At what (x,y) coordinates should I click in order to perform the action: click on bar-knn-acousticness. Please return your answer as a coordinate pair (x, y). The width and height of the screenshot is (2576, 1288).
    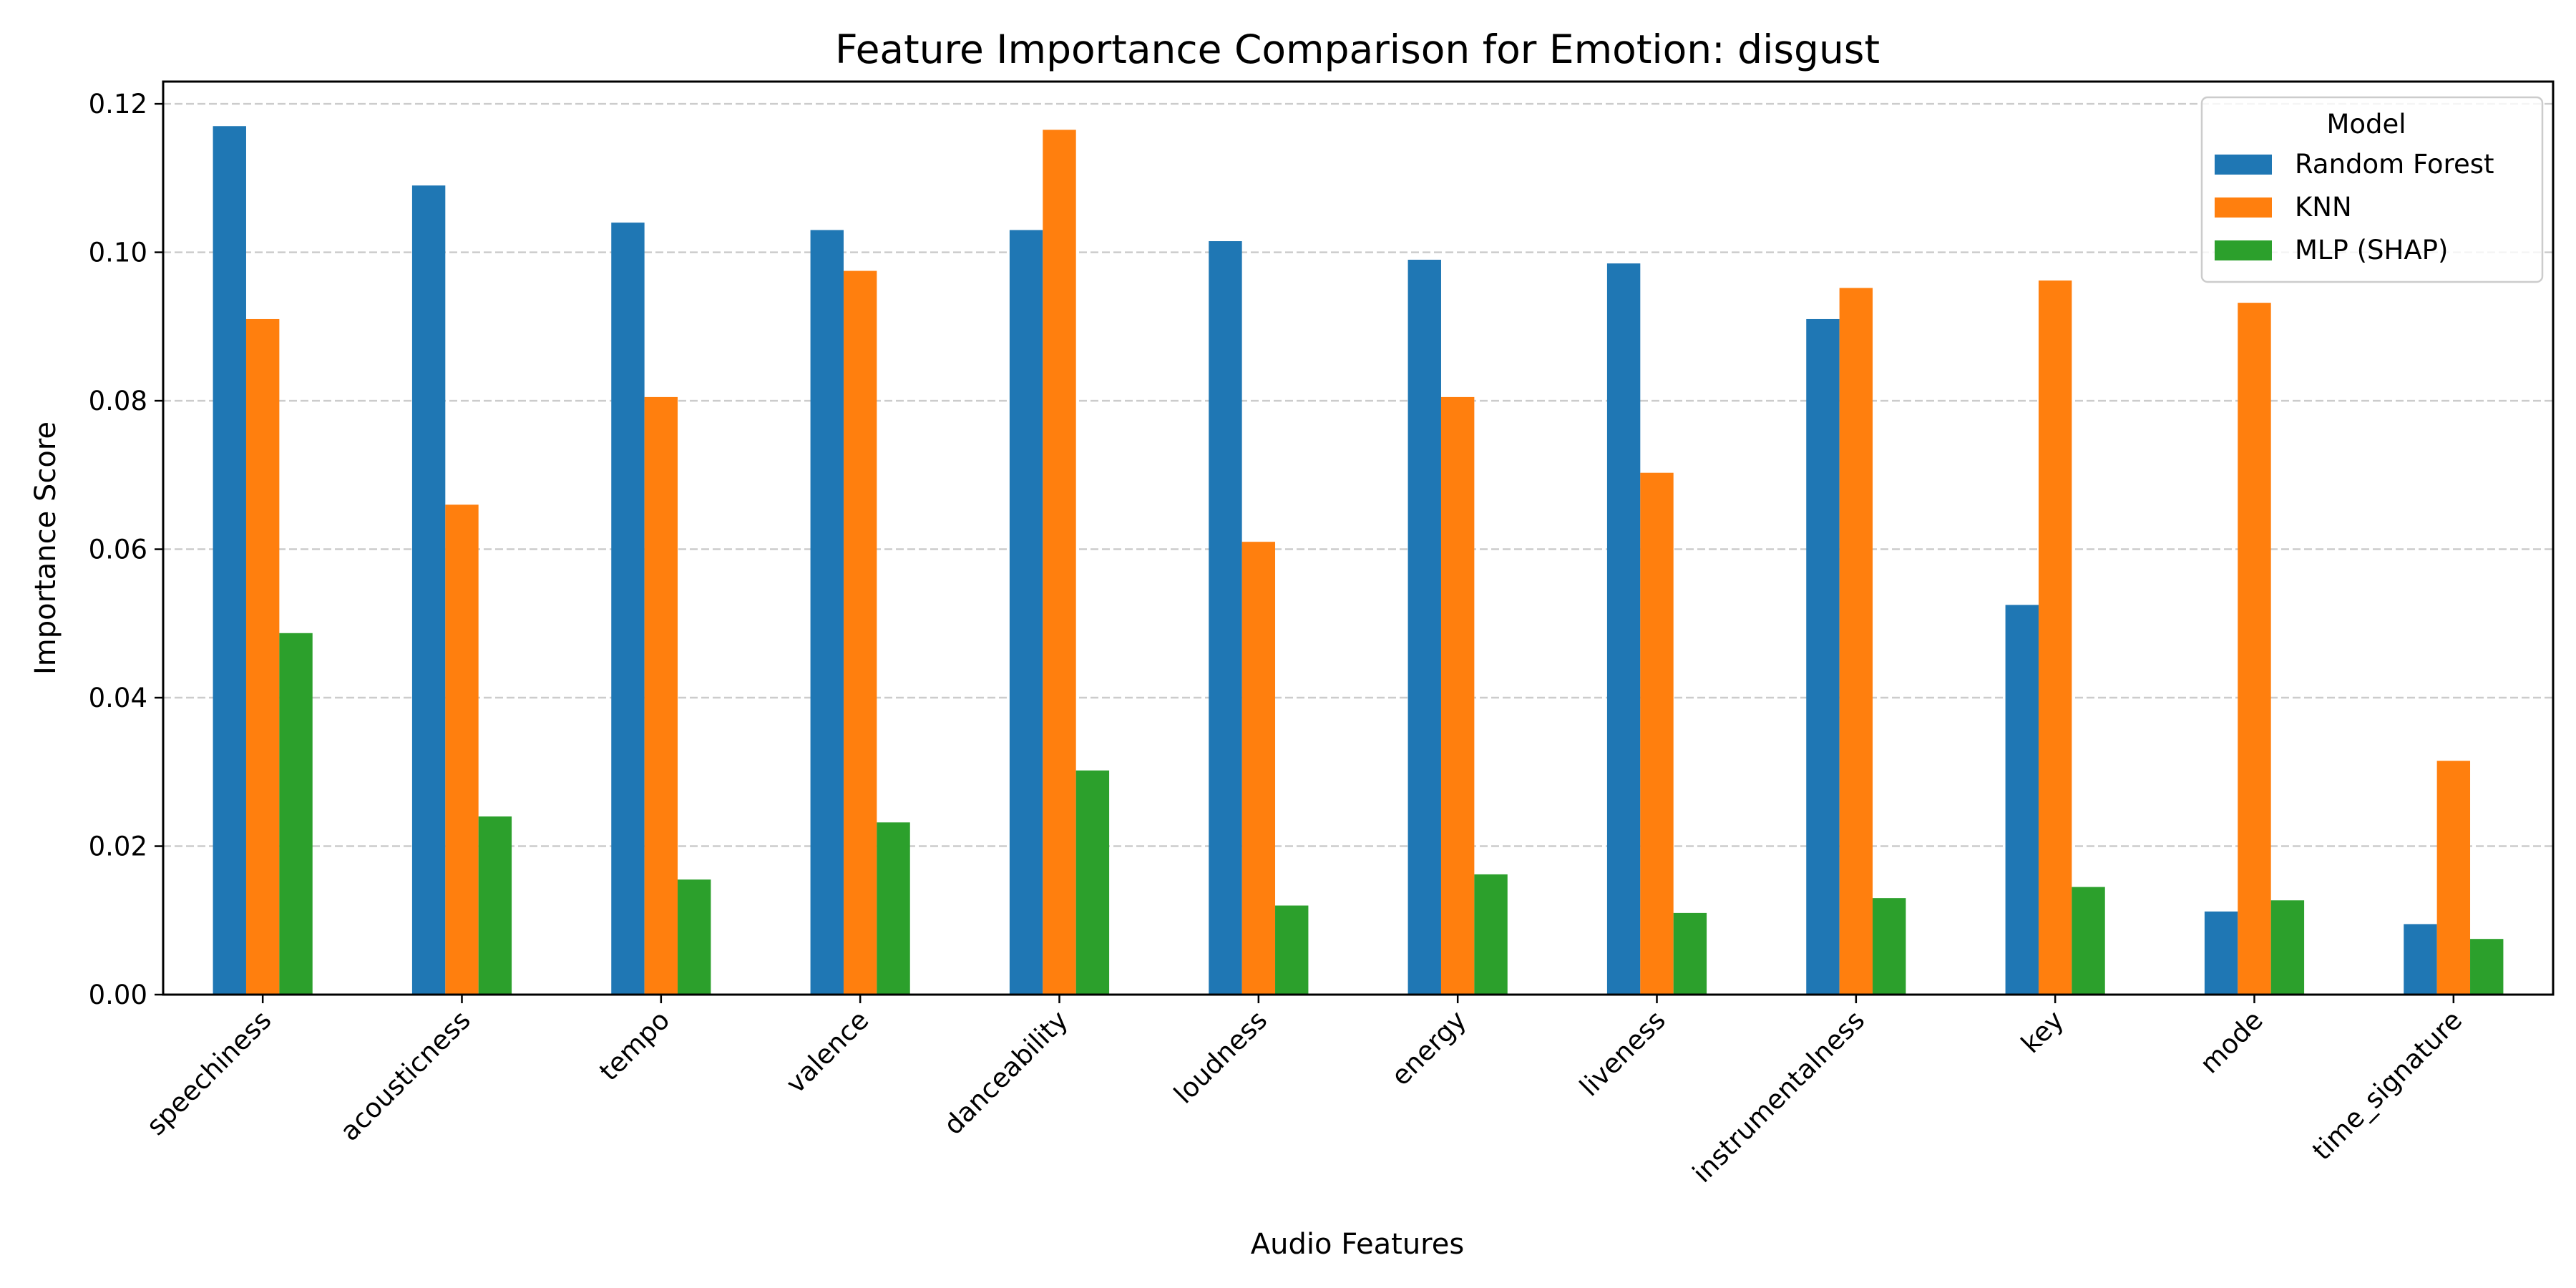
    Looking at the image, I should click on (462, 749).